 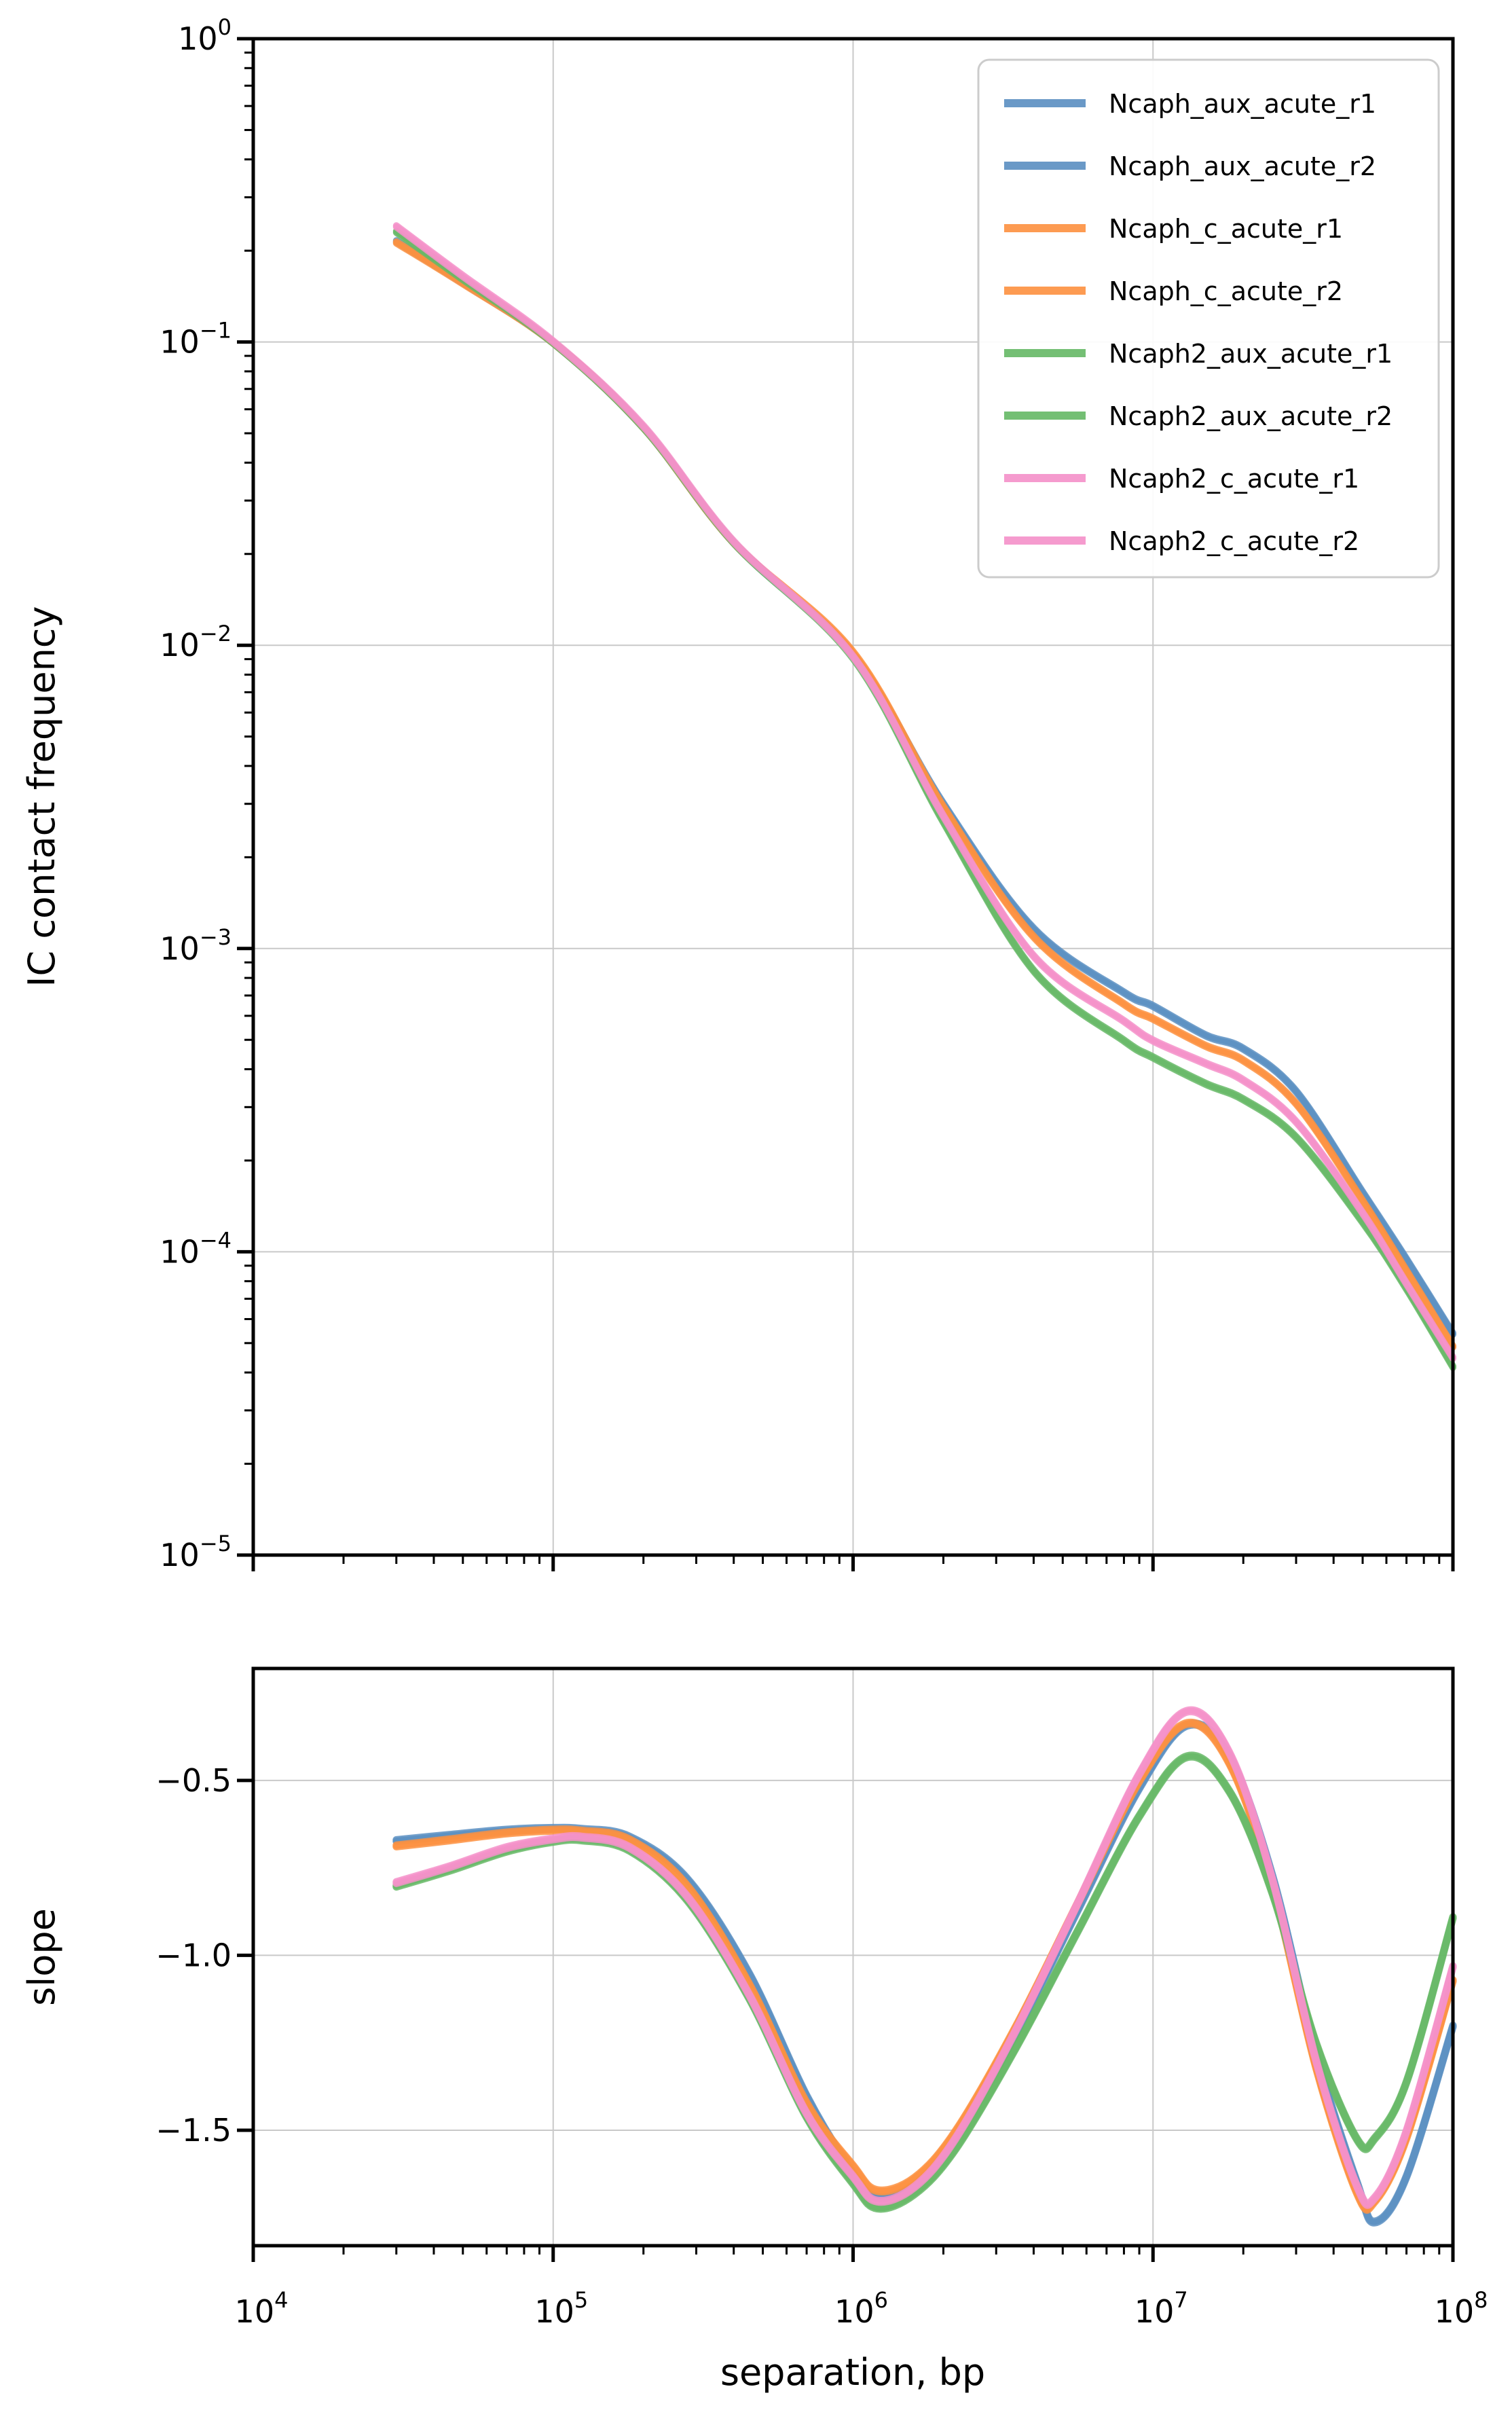 What do you see at coordinates (262, 2309) in the screenshot?
I see `xtick-label: 10⁴` at bounding box center [262, 2309].